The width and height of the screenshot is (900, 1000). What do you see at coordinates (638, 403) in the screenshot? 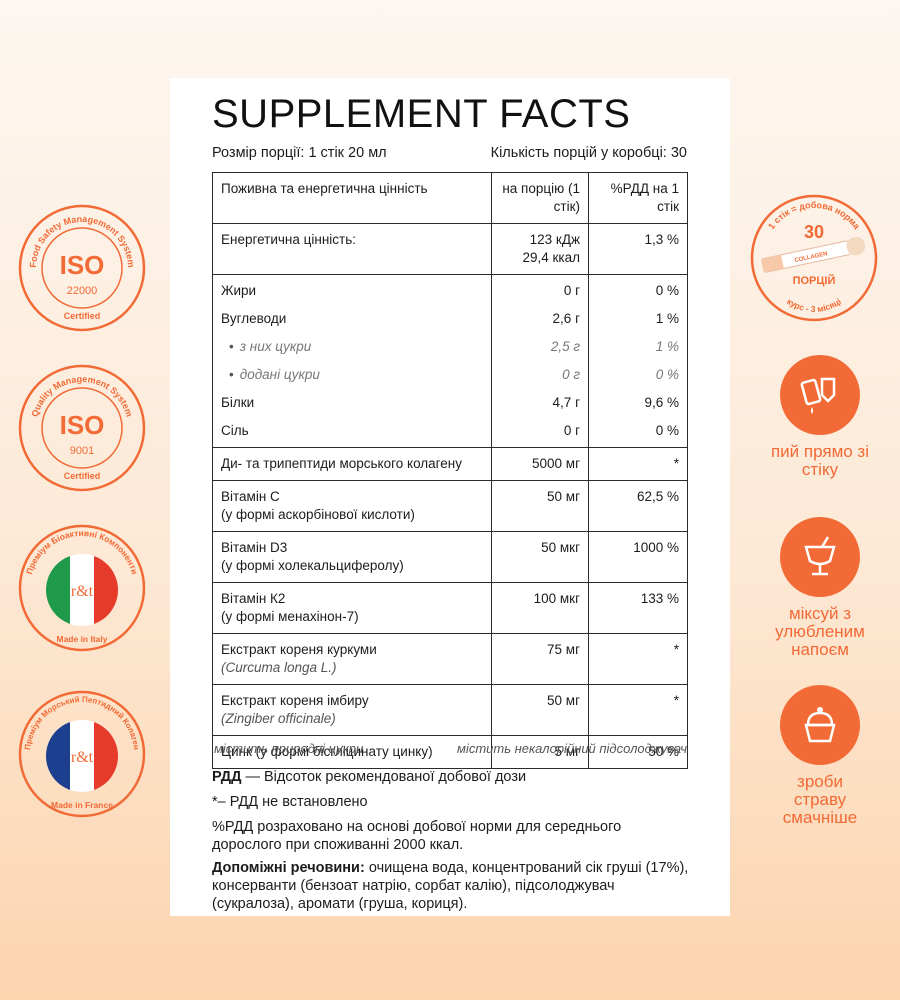
I see `nutrient-dv: 9,6 %` at bounding box center [638, 403].